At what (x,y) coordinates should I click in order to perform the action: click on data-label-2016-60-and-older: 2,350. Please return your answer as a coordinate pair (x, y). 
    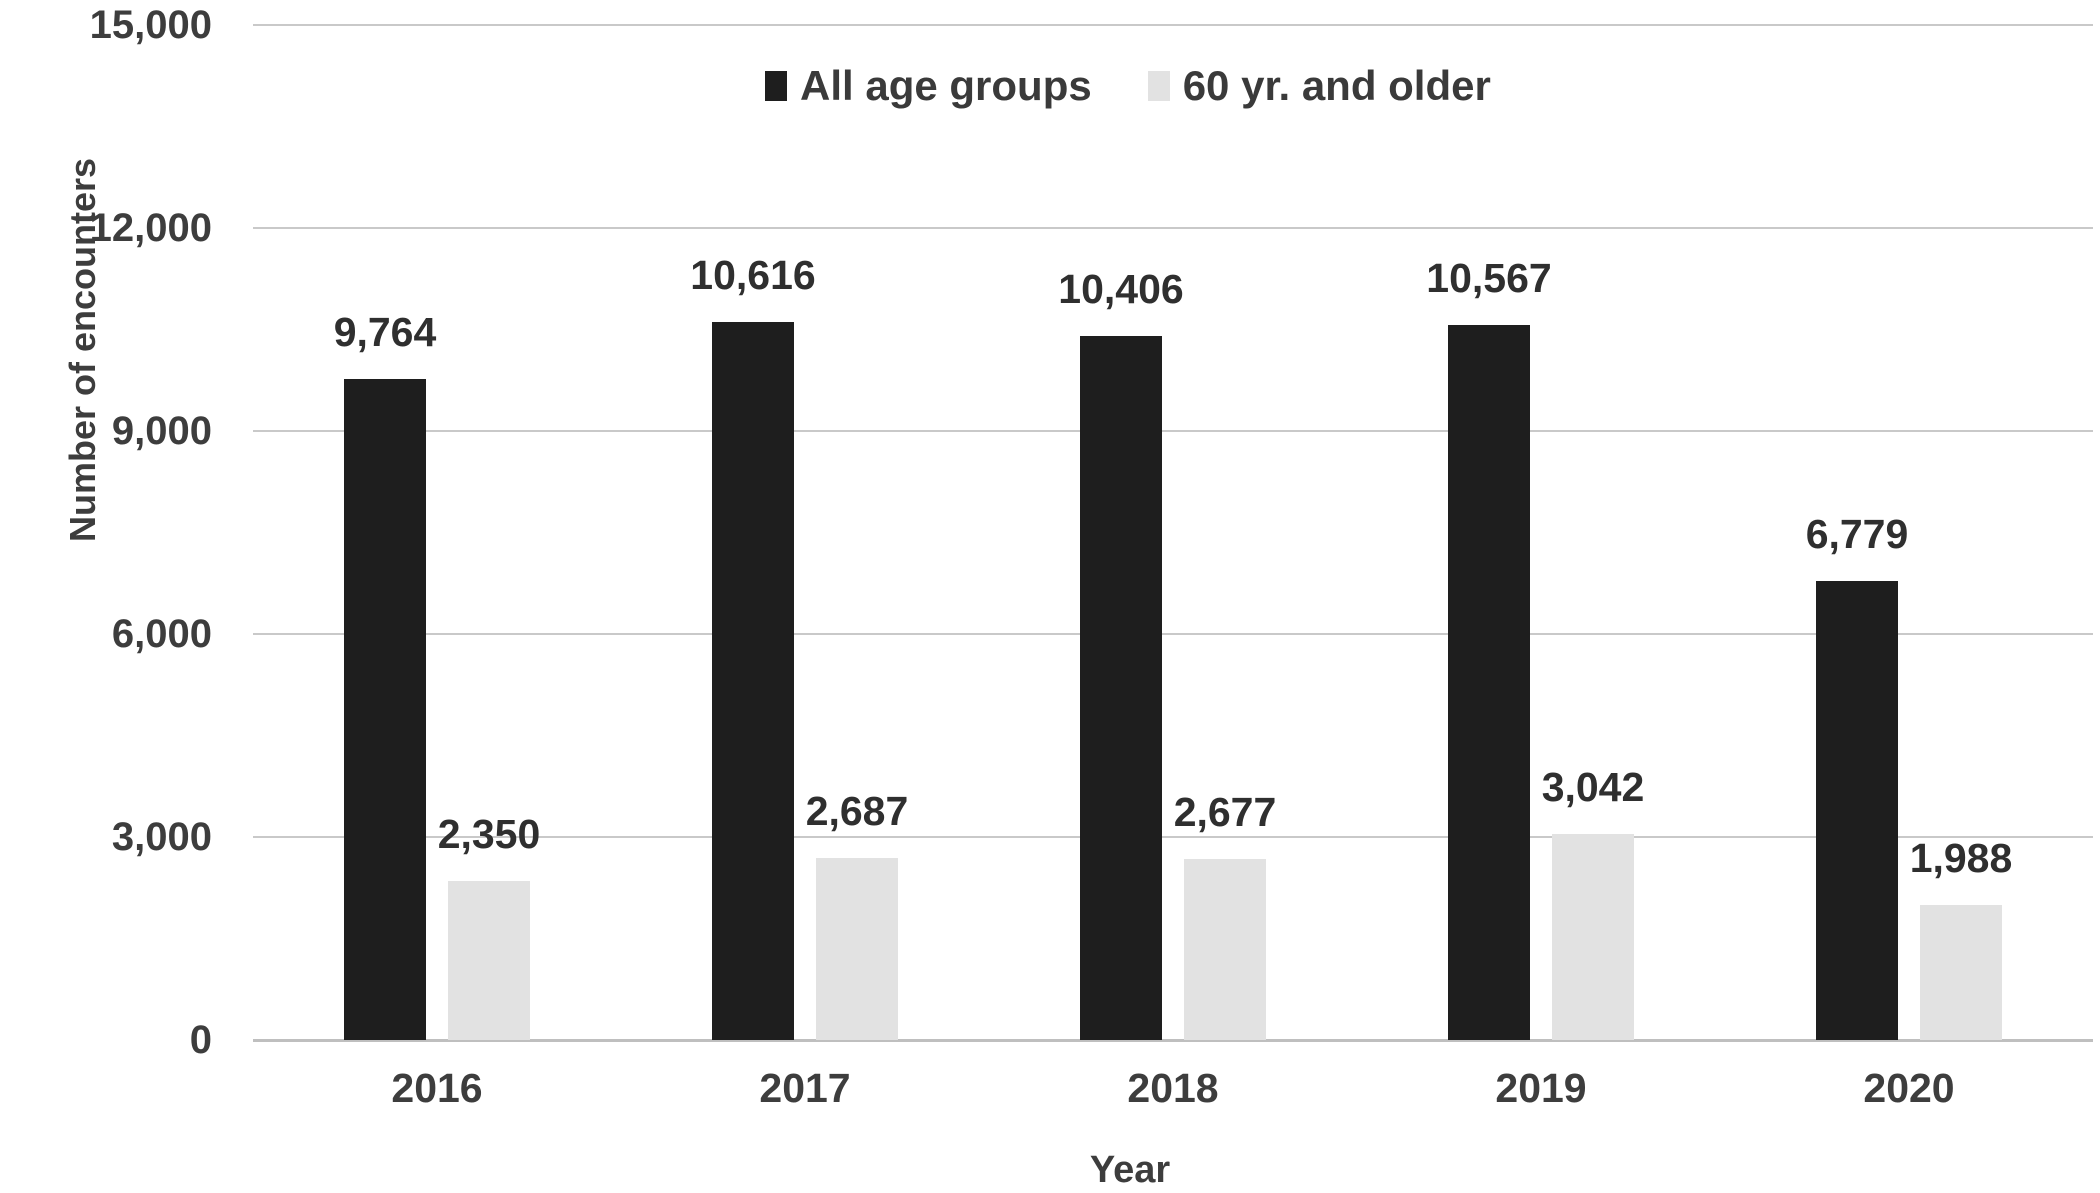
    Looking at the image, I should click on (489, 834).